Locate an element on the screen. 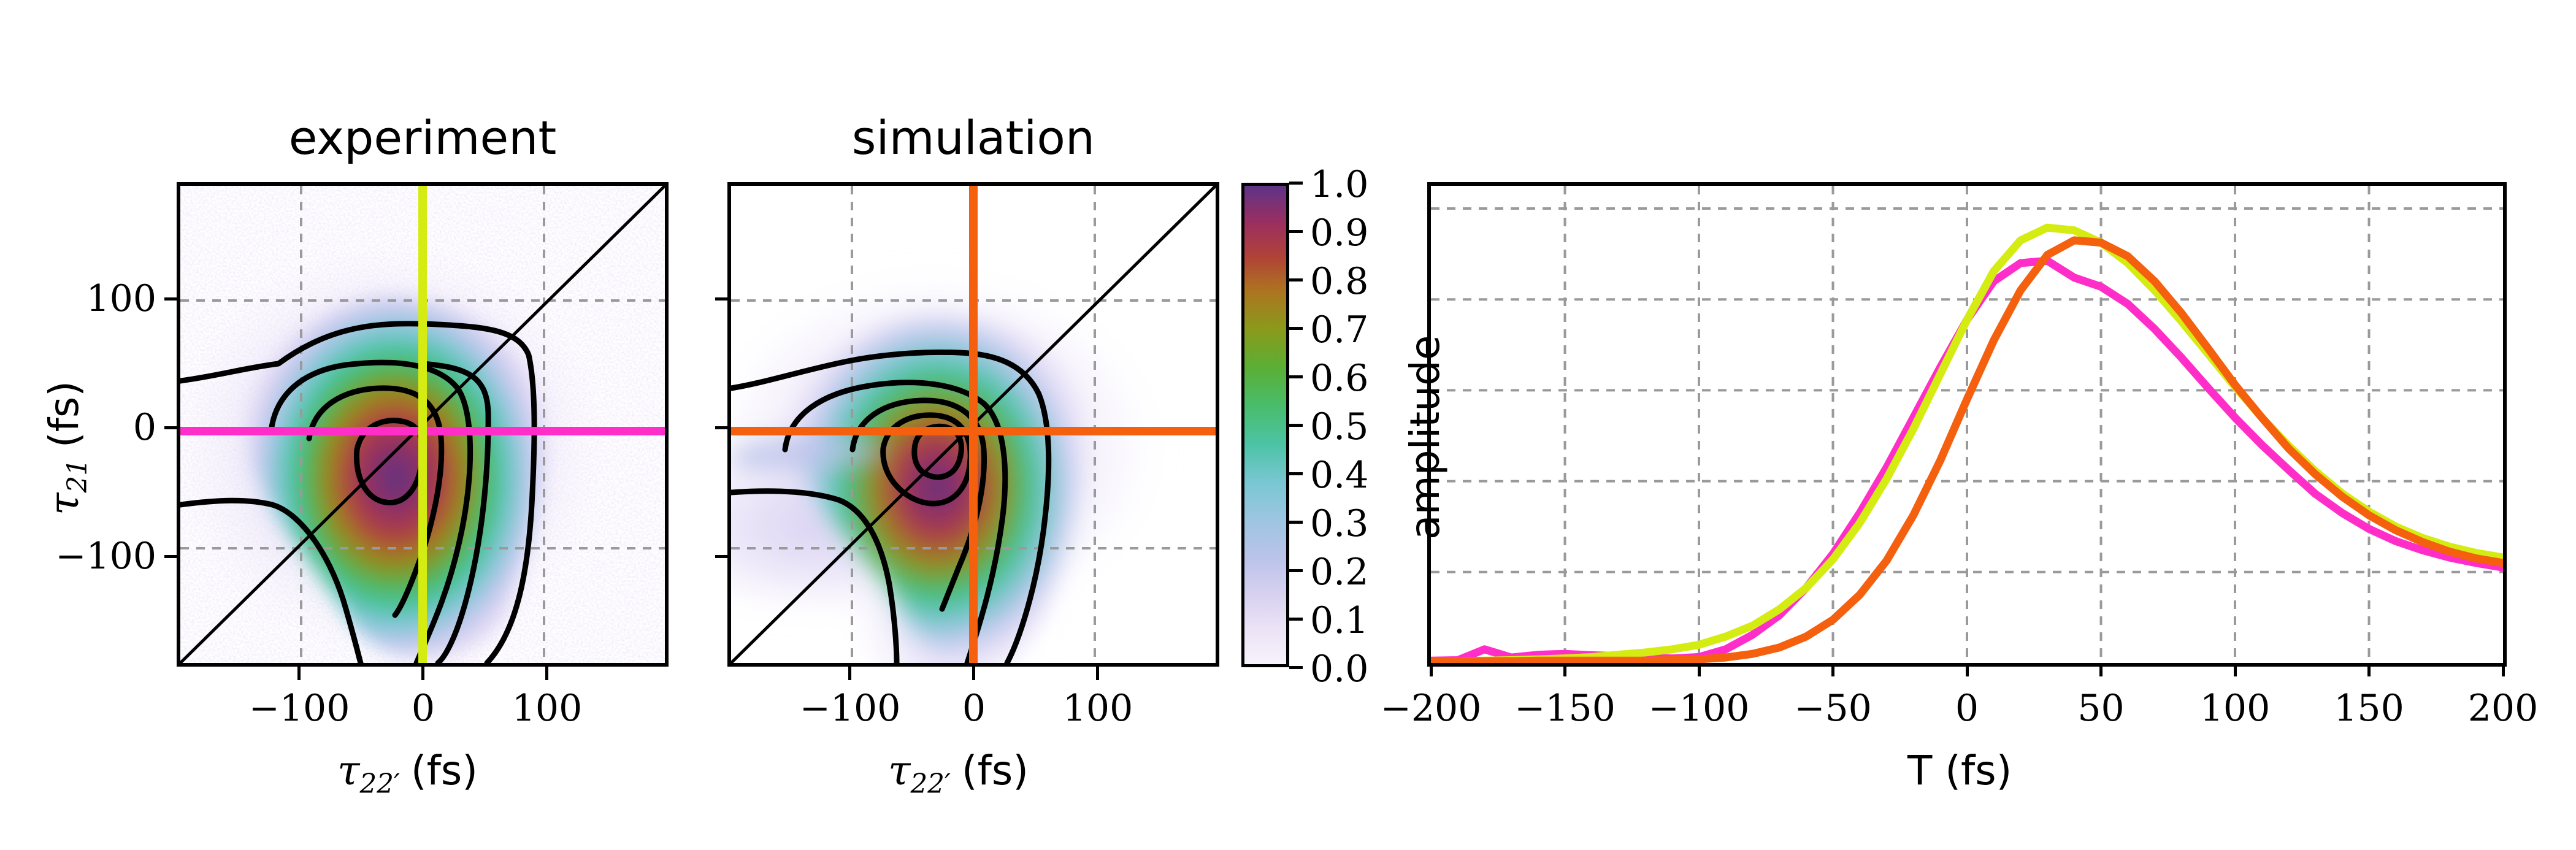  experiment-ytick-label-0: 0 is located at coordinates (144, 428).